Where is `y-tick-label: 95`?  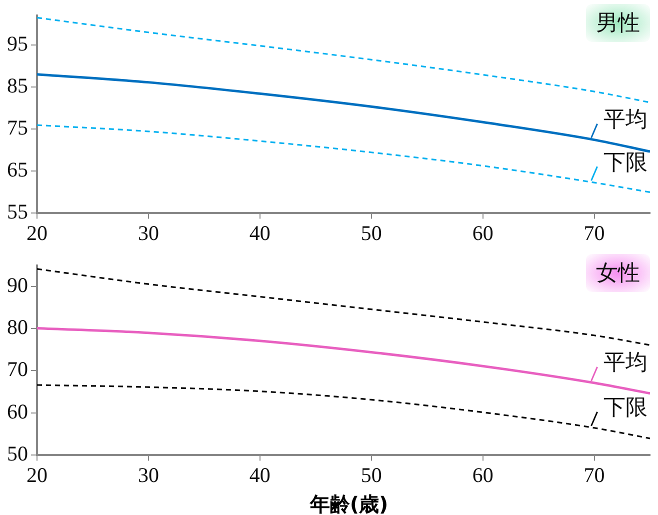 y-tick-label: 95 is located at coordinates (17, 43).